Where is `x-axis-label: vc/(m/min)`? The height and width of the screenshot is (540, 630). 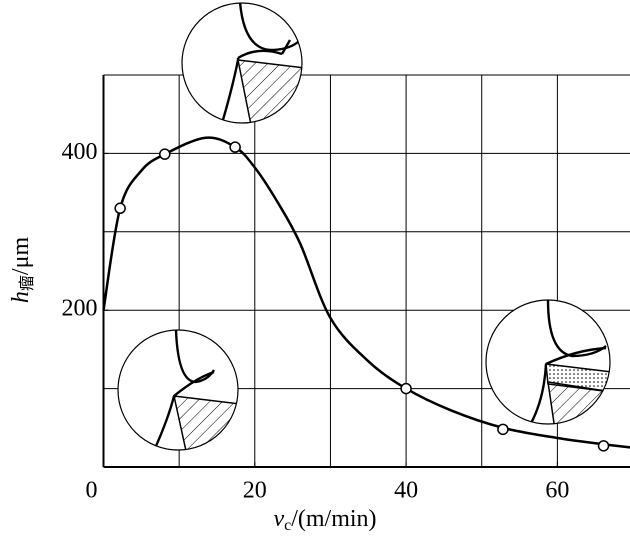
x-axis-label: vc/(m/min) is located at coordinates (324, 520).